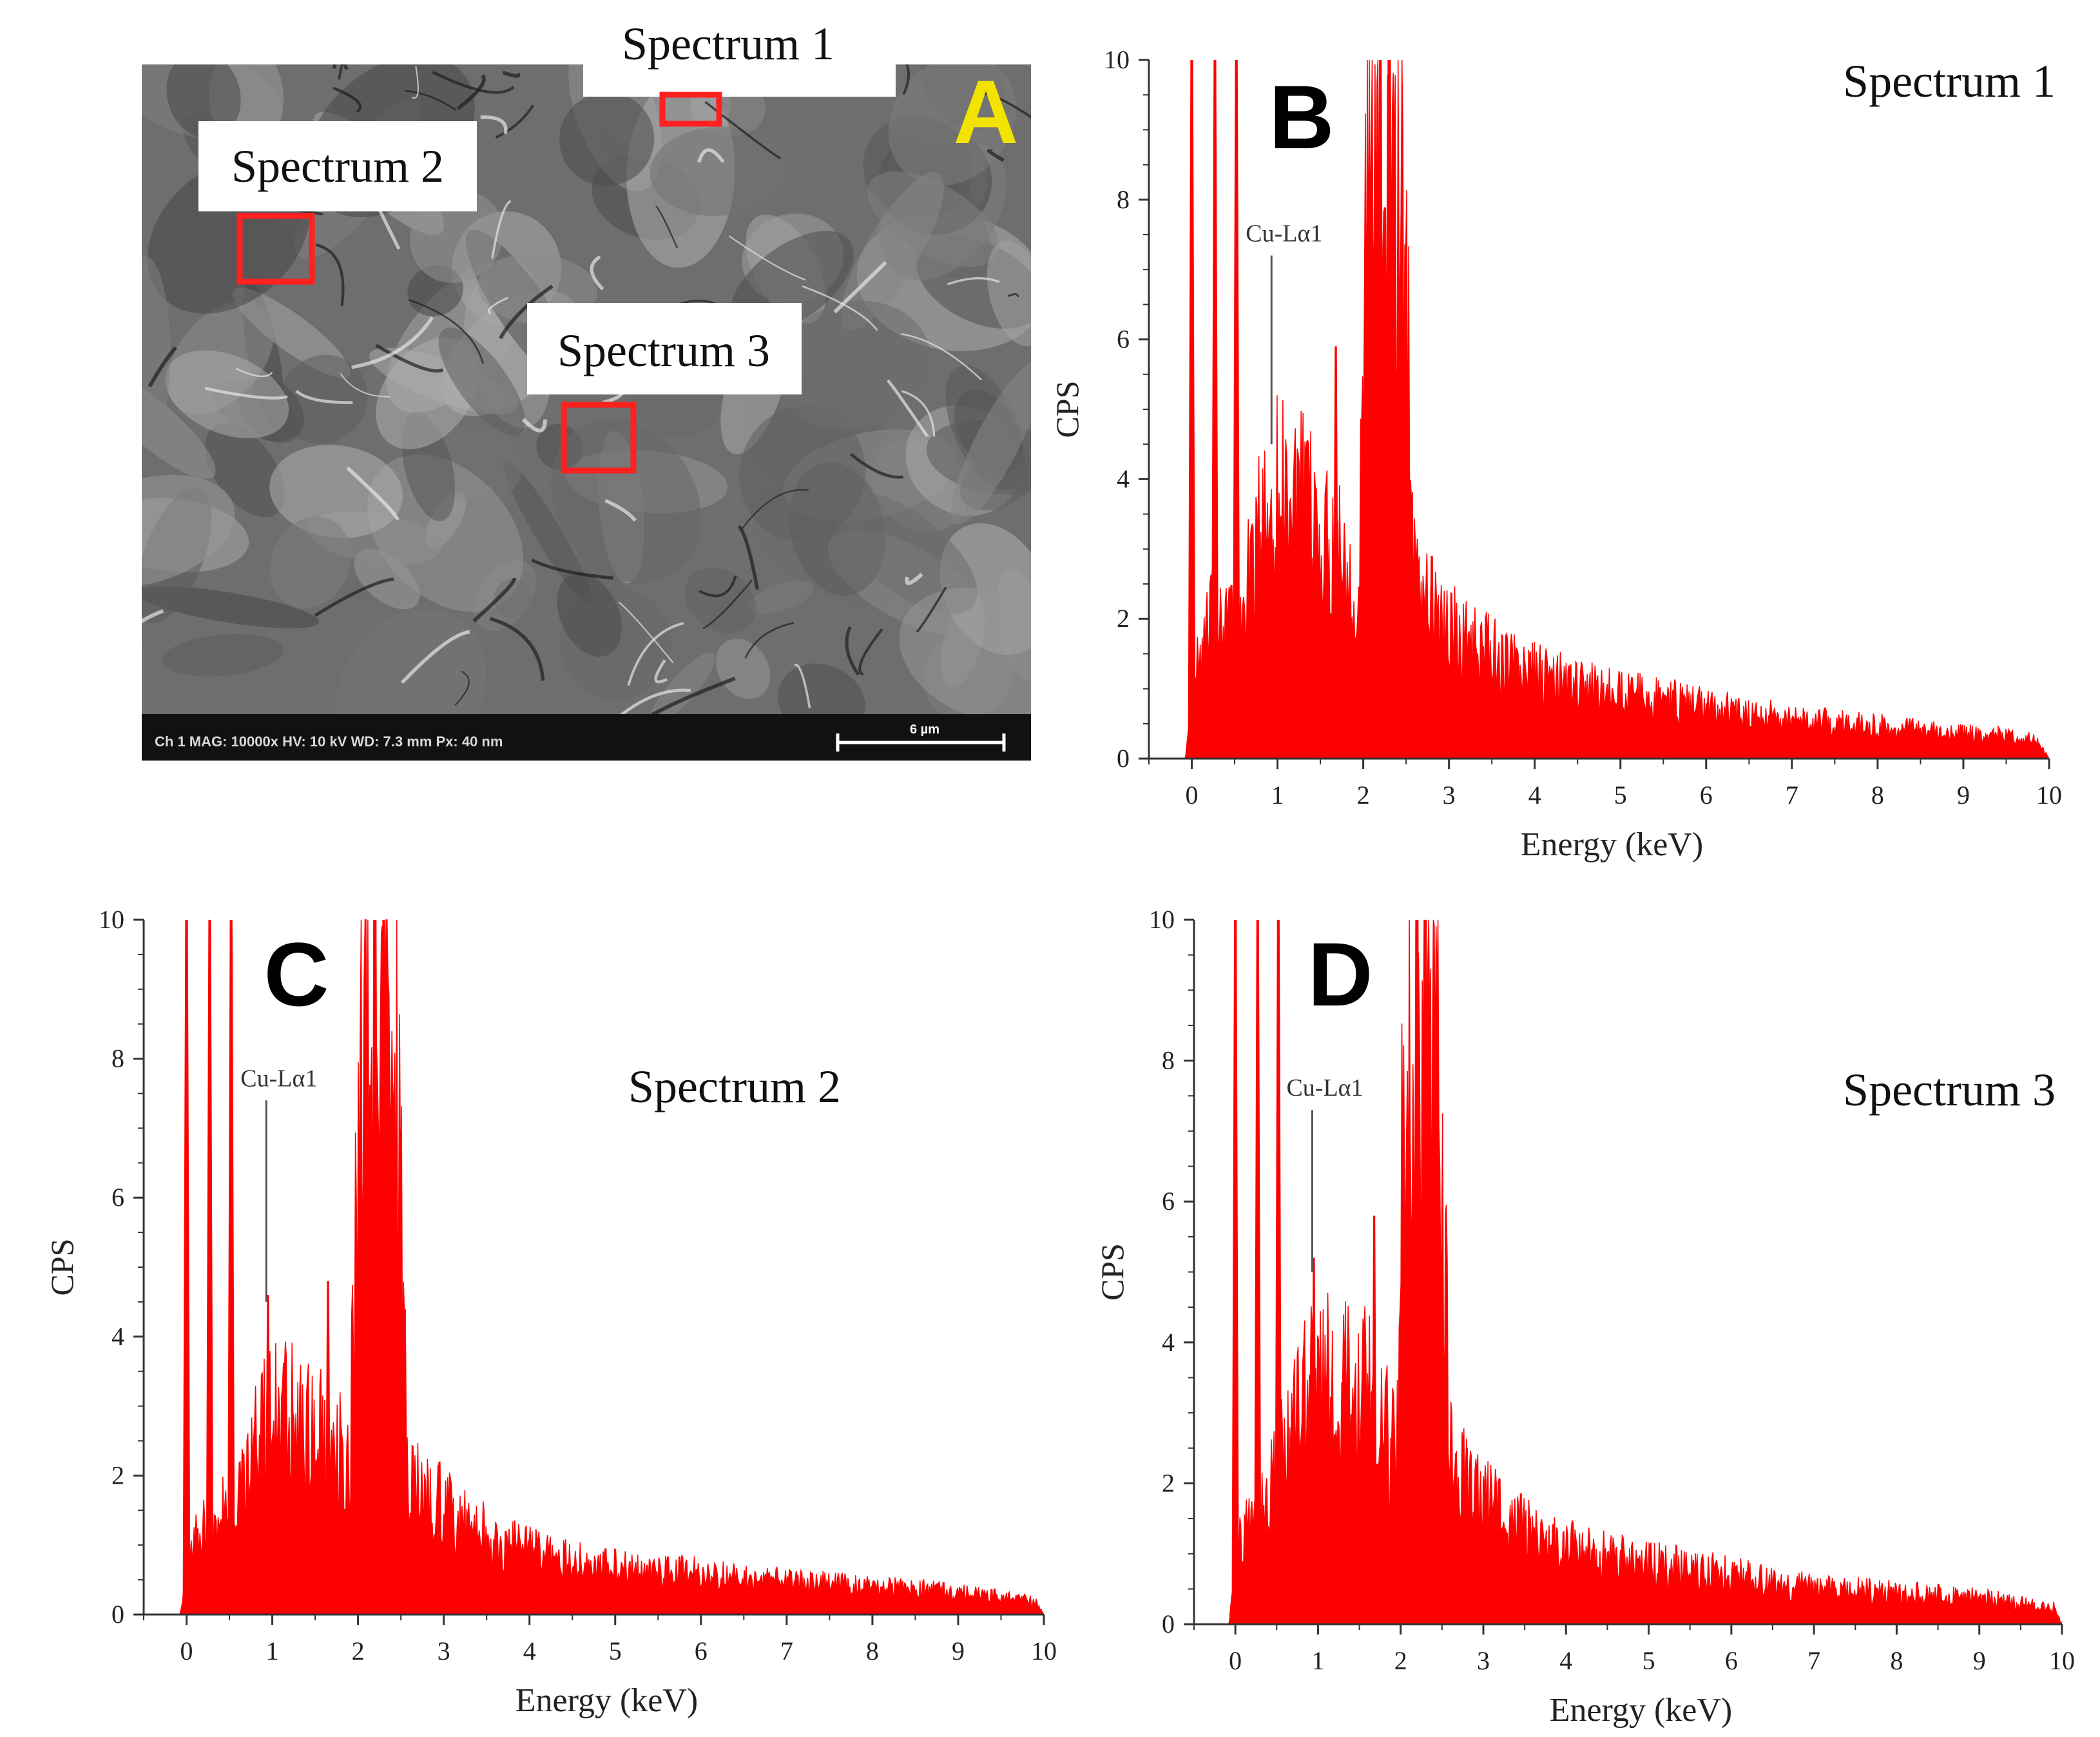  Describe the element at coordinates (606, 1700) in the screenshot. I see `x-axis-label: Energy (keV)` at that location.